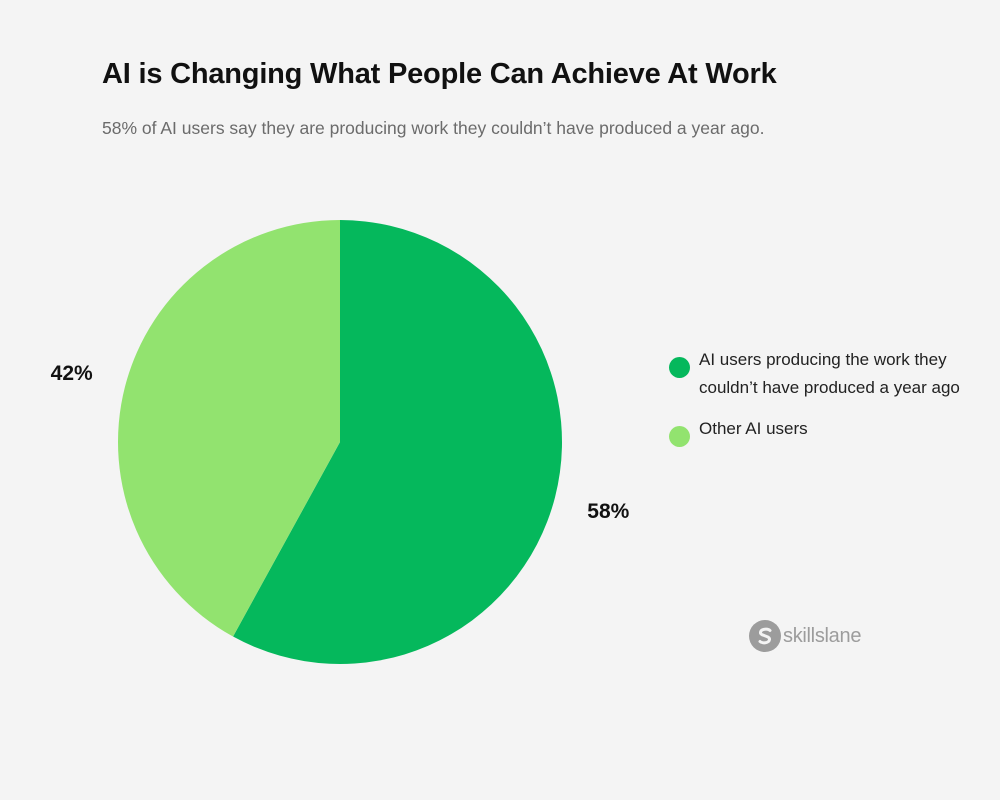 This screenshot has height=800, width=1000. Describe the element at coordinates (72, 373) in the screenshot. I see `pie-label-other: 42%` at that location.